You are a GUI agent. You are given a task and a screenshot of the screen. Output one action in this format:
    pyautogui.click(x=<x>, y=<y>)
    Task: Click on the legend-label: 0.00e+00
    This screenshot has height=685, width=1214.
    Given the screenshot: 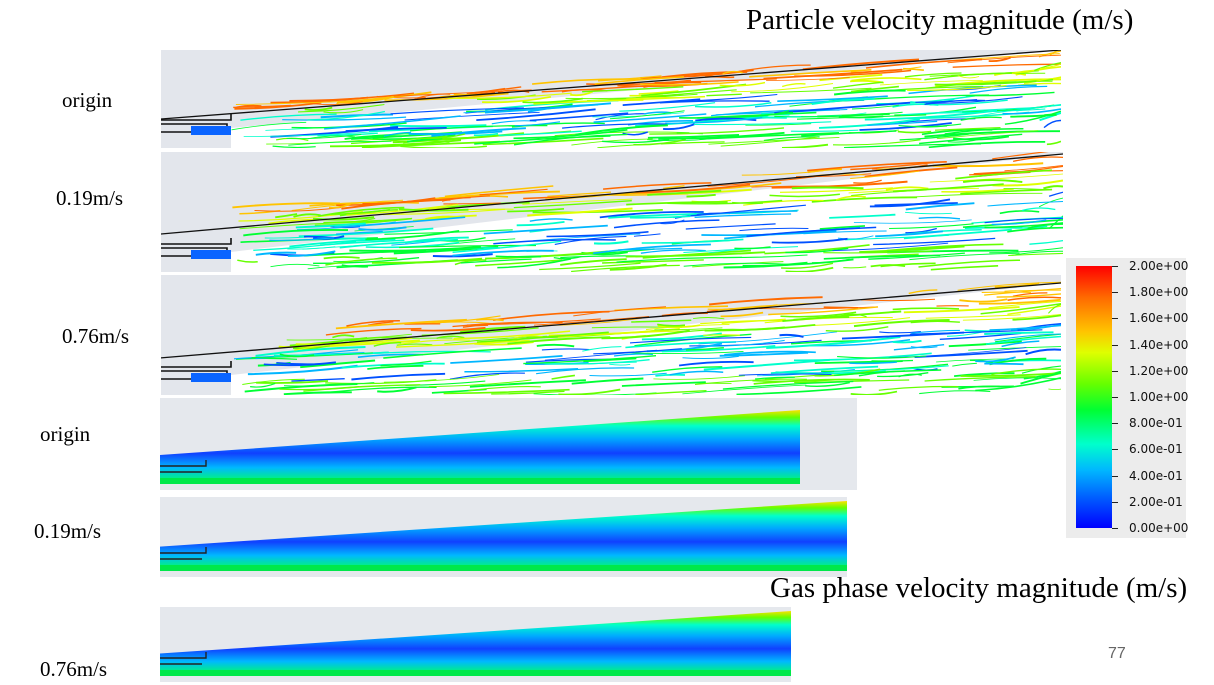 What is the action you would take?
    pyautogui.click(x=1159, y=528)
    